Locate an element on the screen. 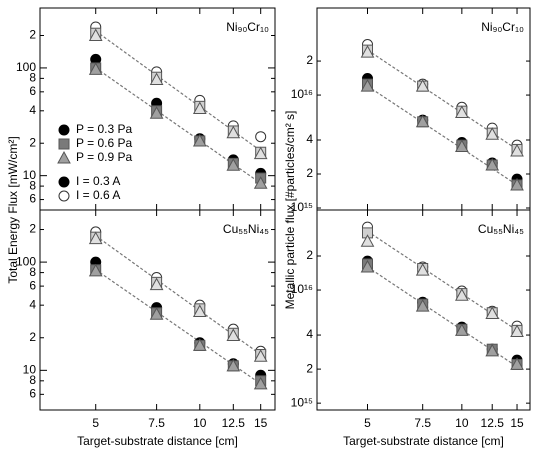 Image resolution: width=550 pixels, height=458 pixels. legend-label: P = 0.9 Pa is located at coordinates (104, 157).